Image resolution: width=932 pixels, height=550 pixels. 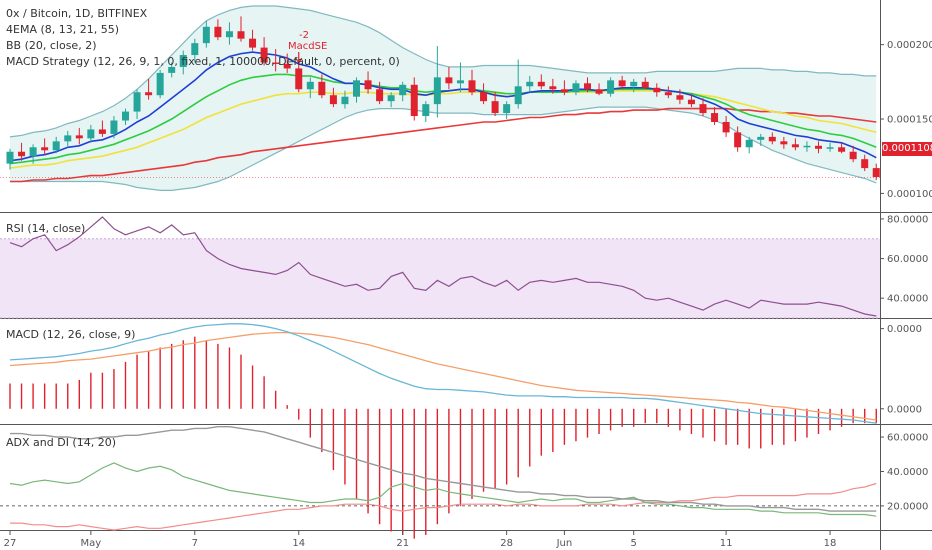 I want to click on macd-tick-label: 0.0000, so click(x=904, y=329).